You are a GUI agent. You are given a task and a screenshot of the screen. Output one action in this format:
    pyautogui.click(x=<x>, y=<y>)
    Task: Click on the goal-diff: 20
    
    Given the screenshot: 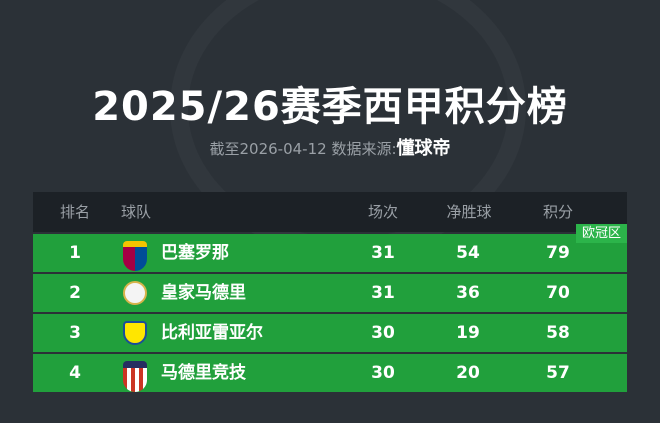 What is the action you would take?
    pyautogui.click(x=468, y=373)
    